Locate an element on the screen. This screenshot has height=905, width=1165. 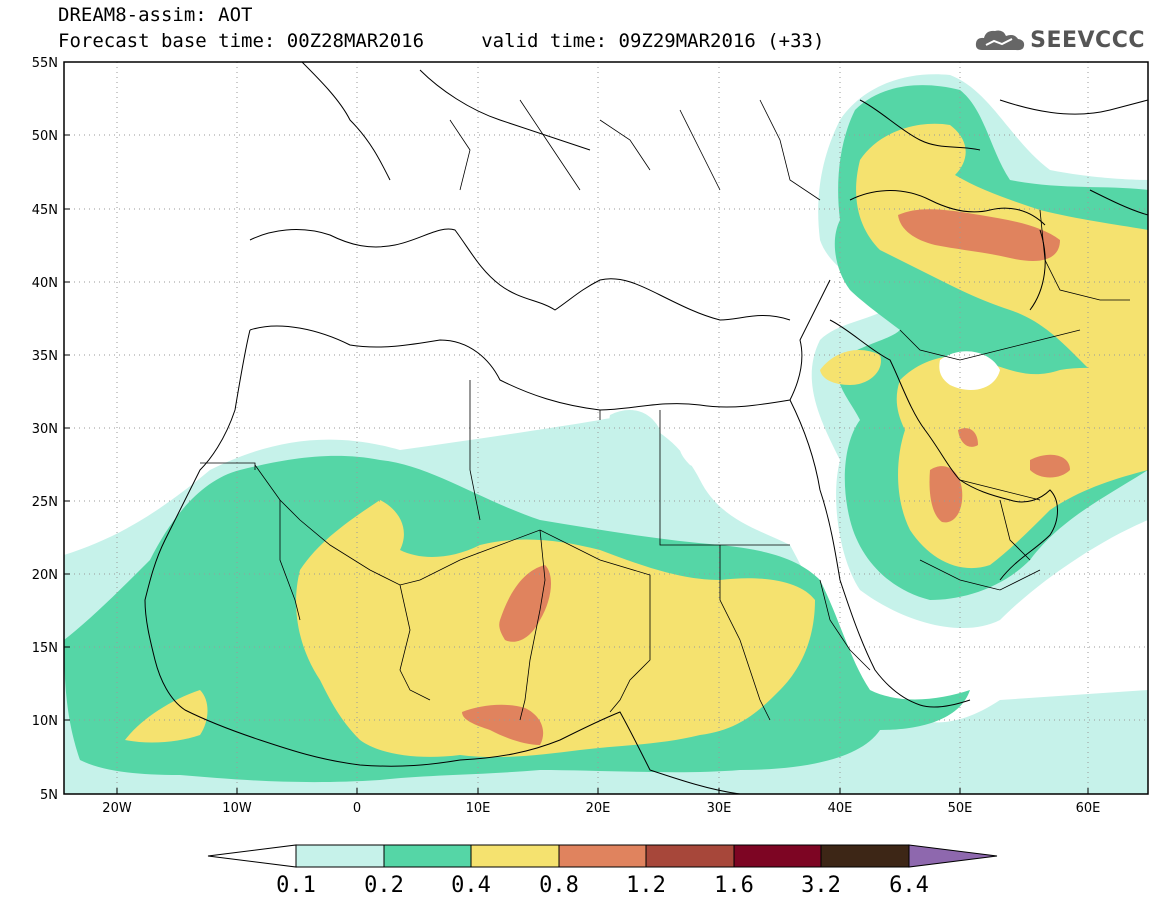
lon-label: 10E is located at coordinates (478, 808).